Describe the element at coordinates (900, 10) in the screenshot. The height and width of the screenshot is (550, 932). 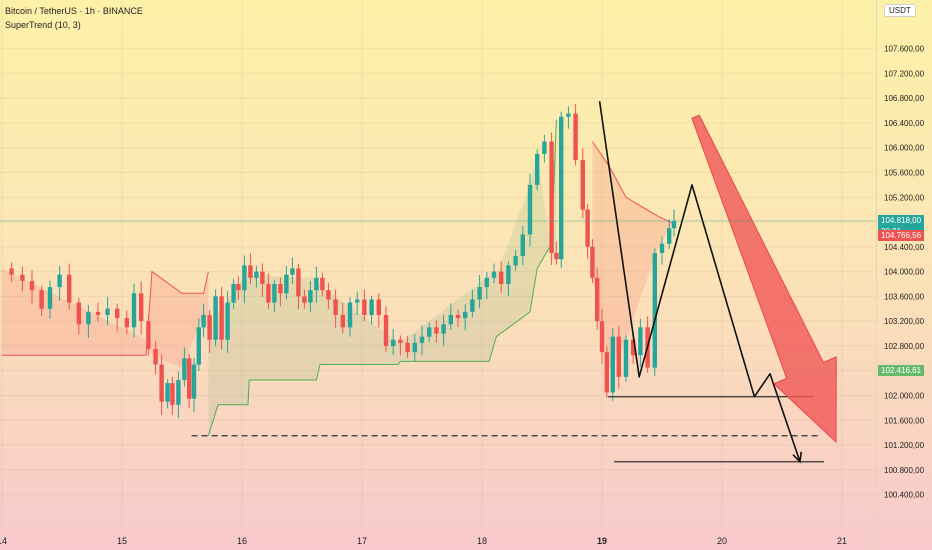
I see `currency-label: USDT` at that location.